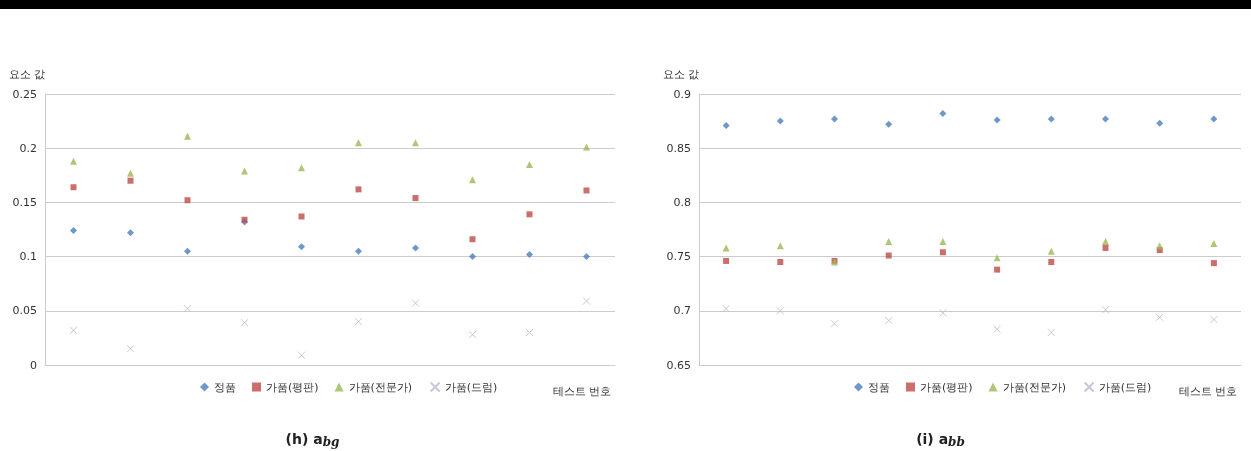 Image resolution: width=1251 pixels, height=451 pixels. What do you see at coordinates (682, 94) in the screenshot?
I see `y-tick-label: 0.9` at bounding box center [682, 94].